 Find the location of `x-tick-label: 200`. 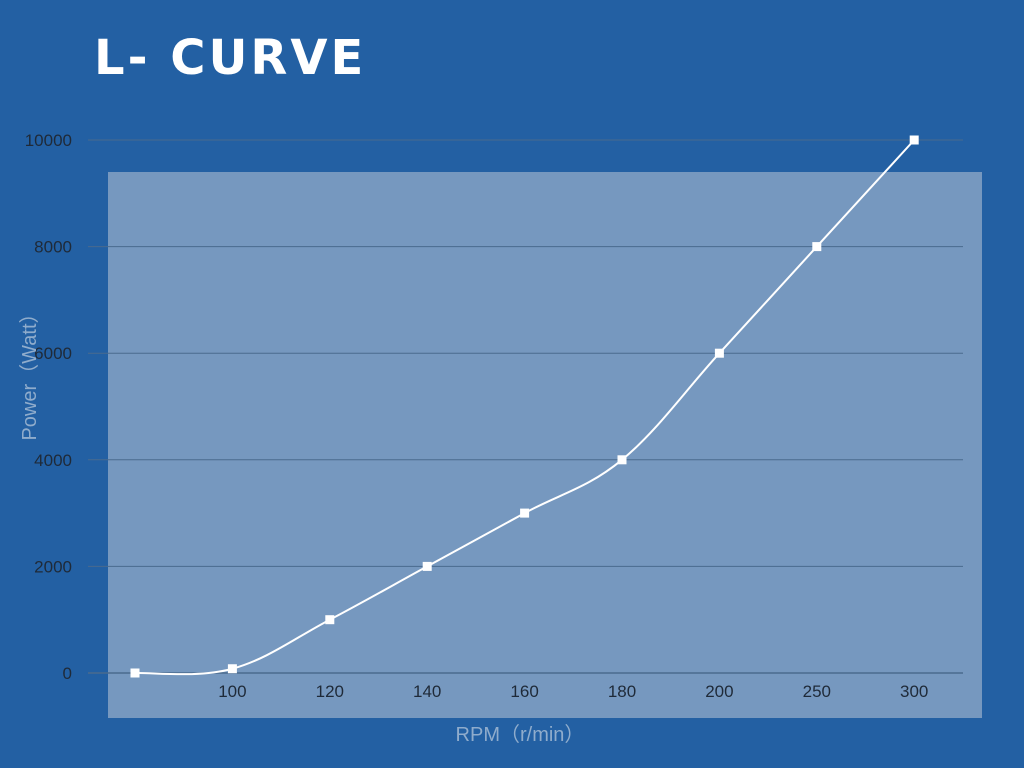

x-tick-label: 200 is located at coordinates (719, 691).